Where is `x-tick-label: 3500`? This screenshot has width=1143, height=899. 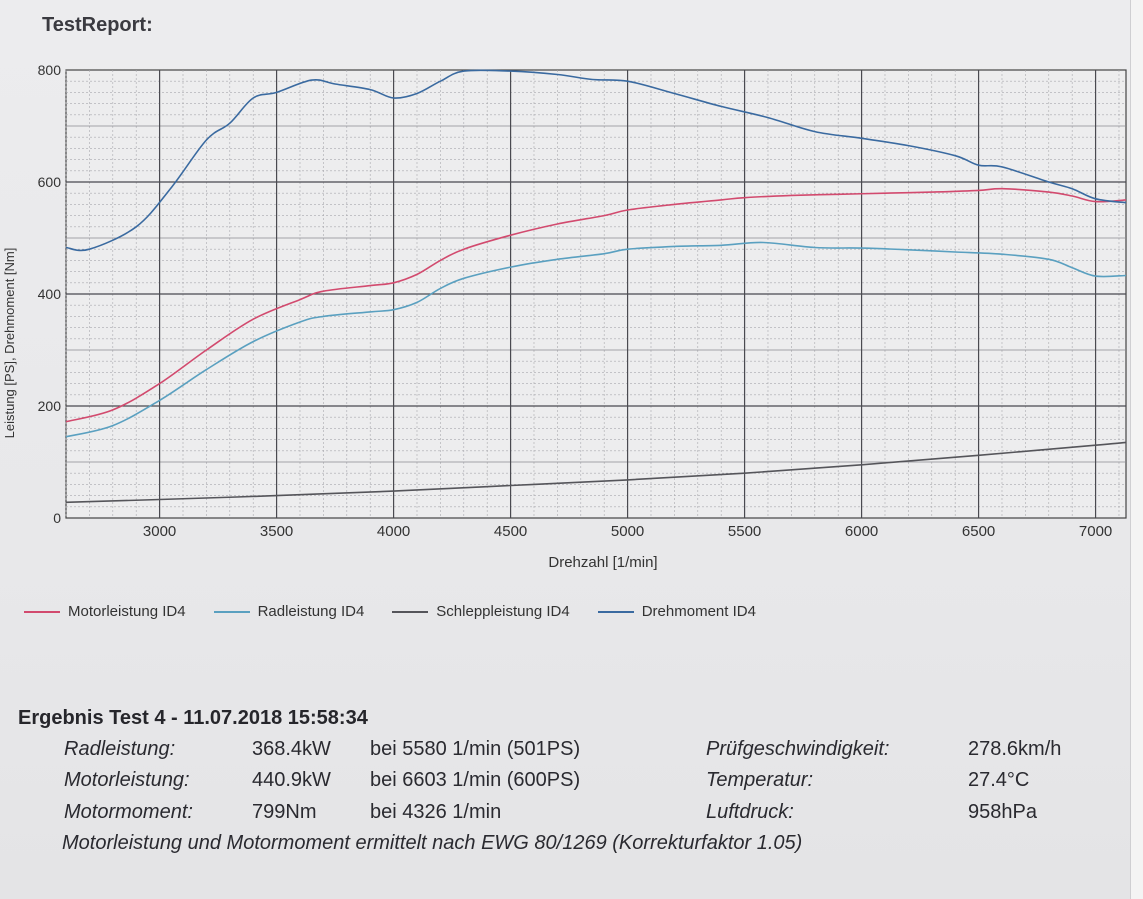 x-tick-label: 3500 is located at coordinates (276, 531).